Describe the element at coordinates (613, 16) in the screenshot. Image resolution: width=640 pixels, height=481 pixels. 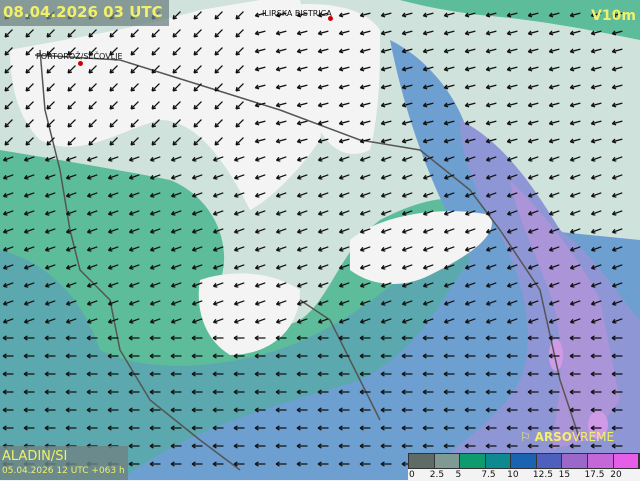
I see `parameter-label: V10m` at that location.